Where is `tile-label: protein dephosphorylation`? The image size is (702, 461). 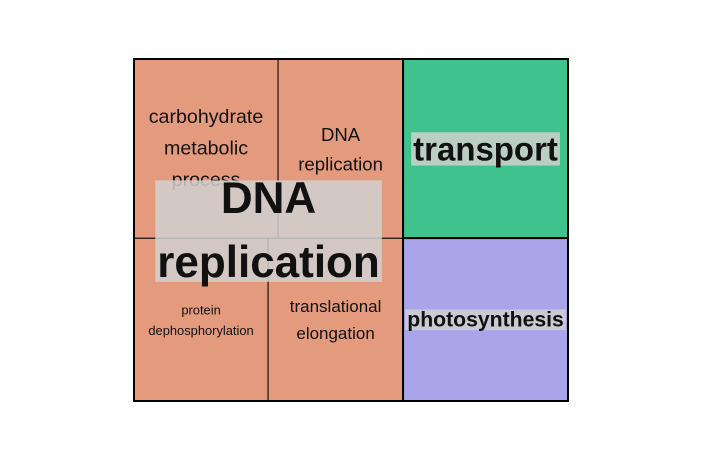 tile-label: protein dephosphorylation is located at coordinates (200, 320).